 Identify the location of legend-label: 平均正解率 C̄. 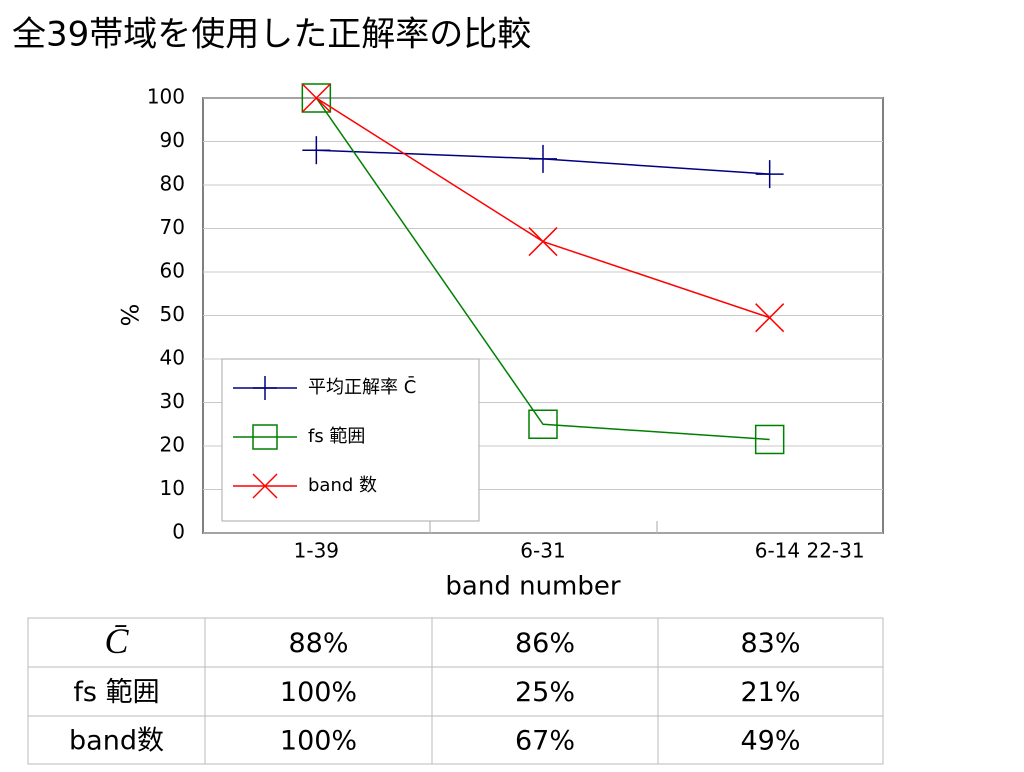
(362, 387).